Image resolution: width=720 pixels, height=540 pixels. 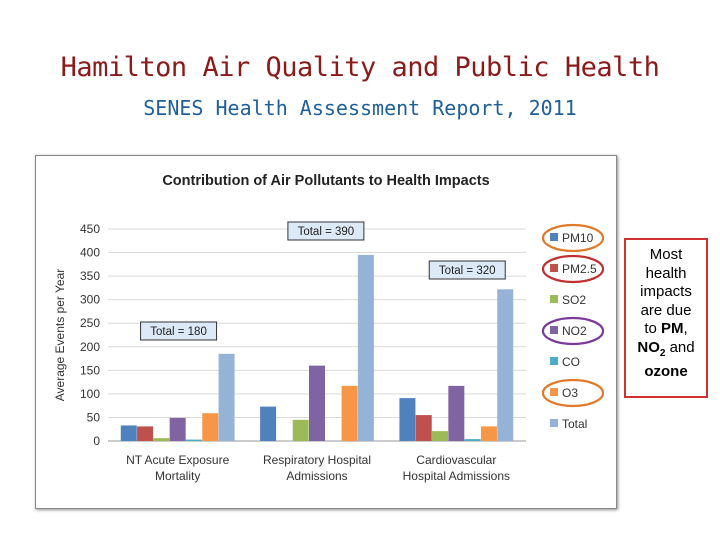 I want to click on slide-subtitle: SENES Health Assessment Report, 2011, so click(x=360, y=108).